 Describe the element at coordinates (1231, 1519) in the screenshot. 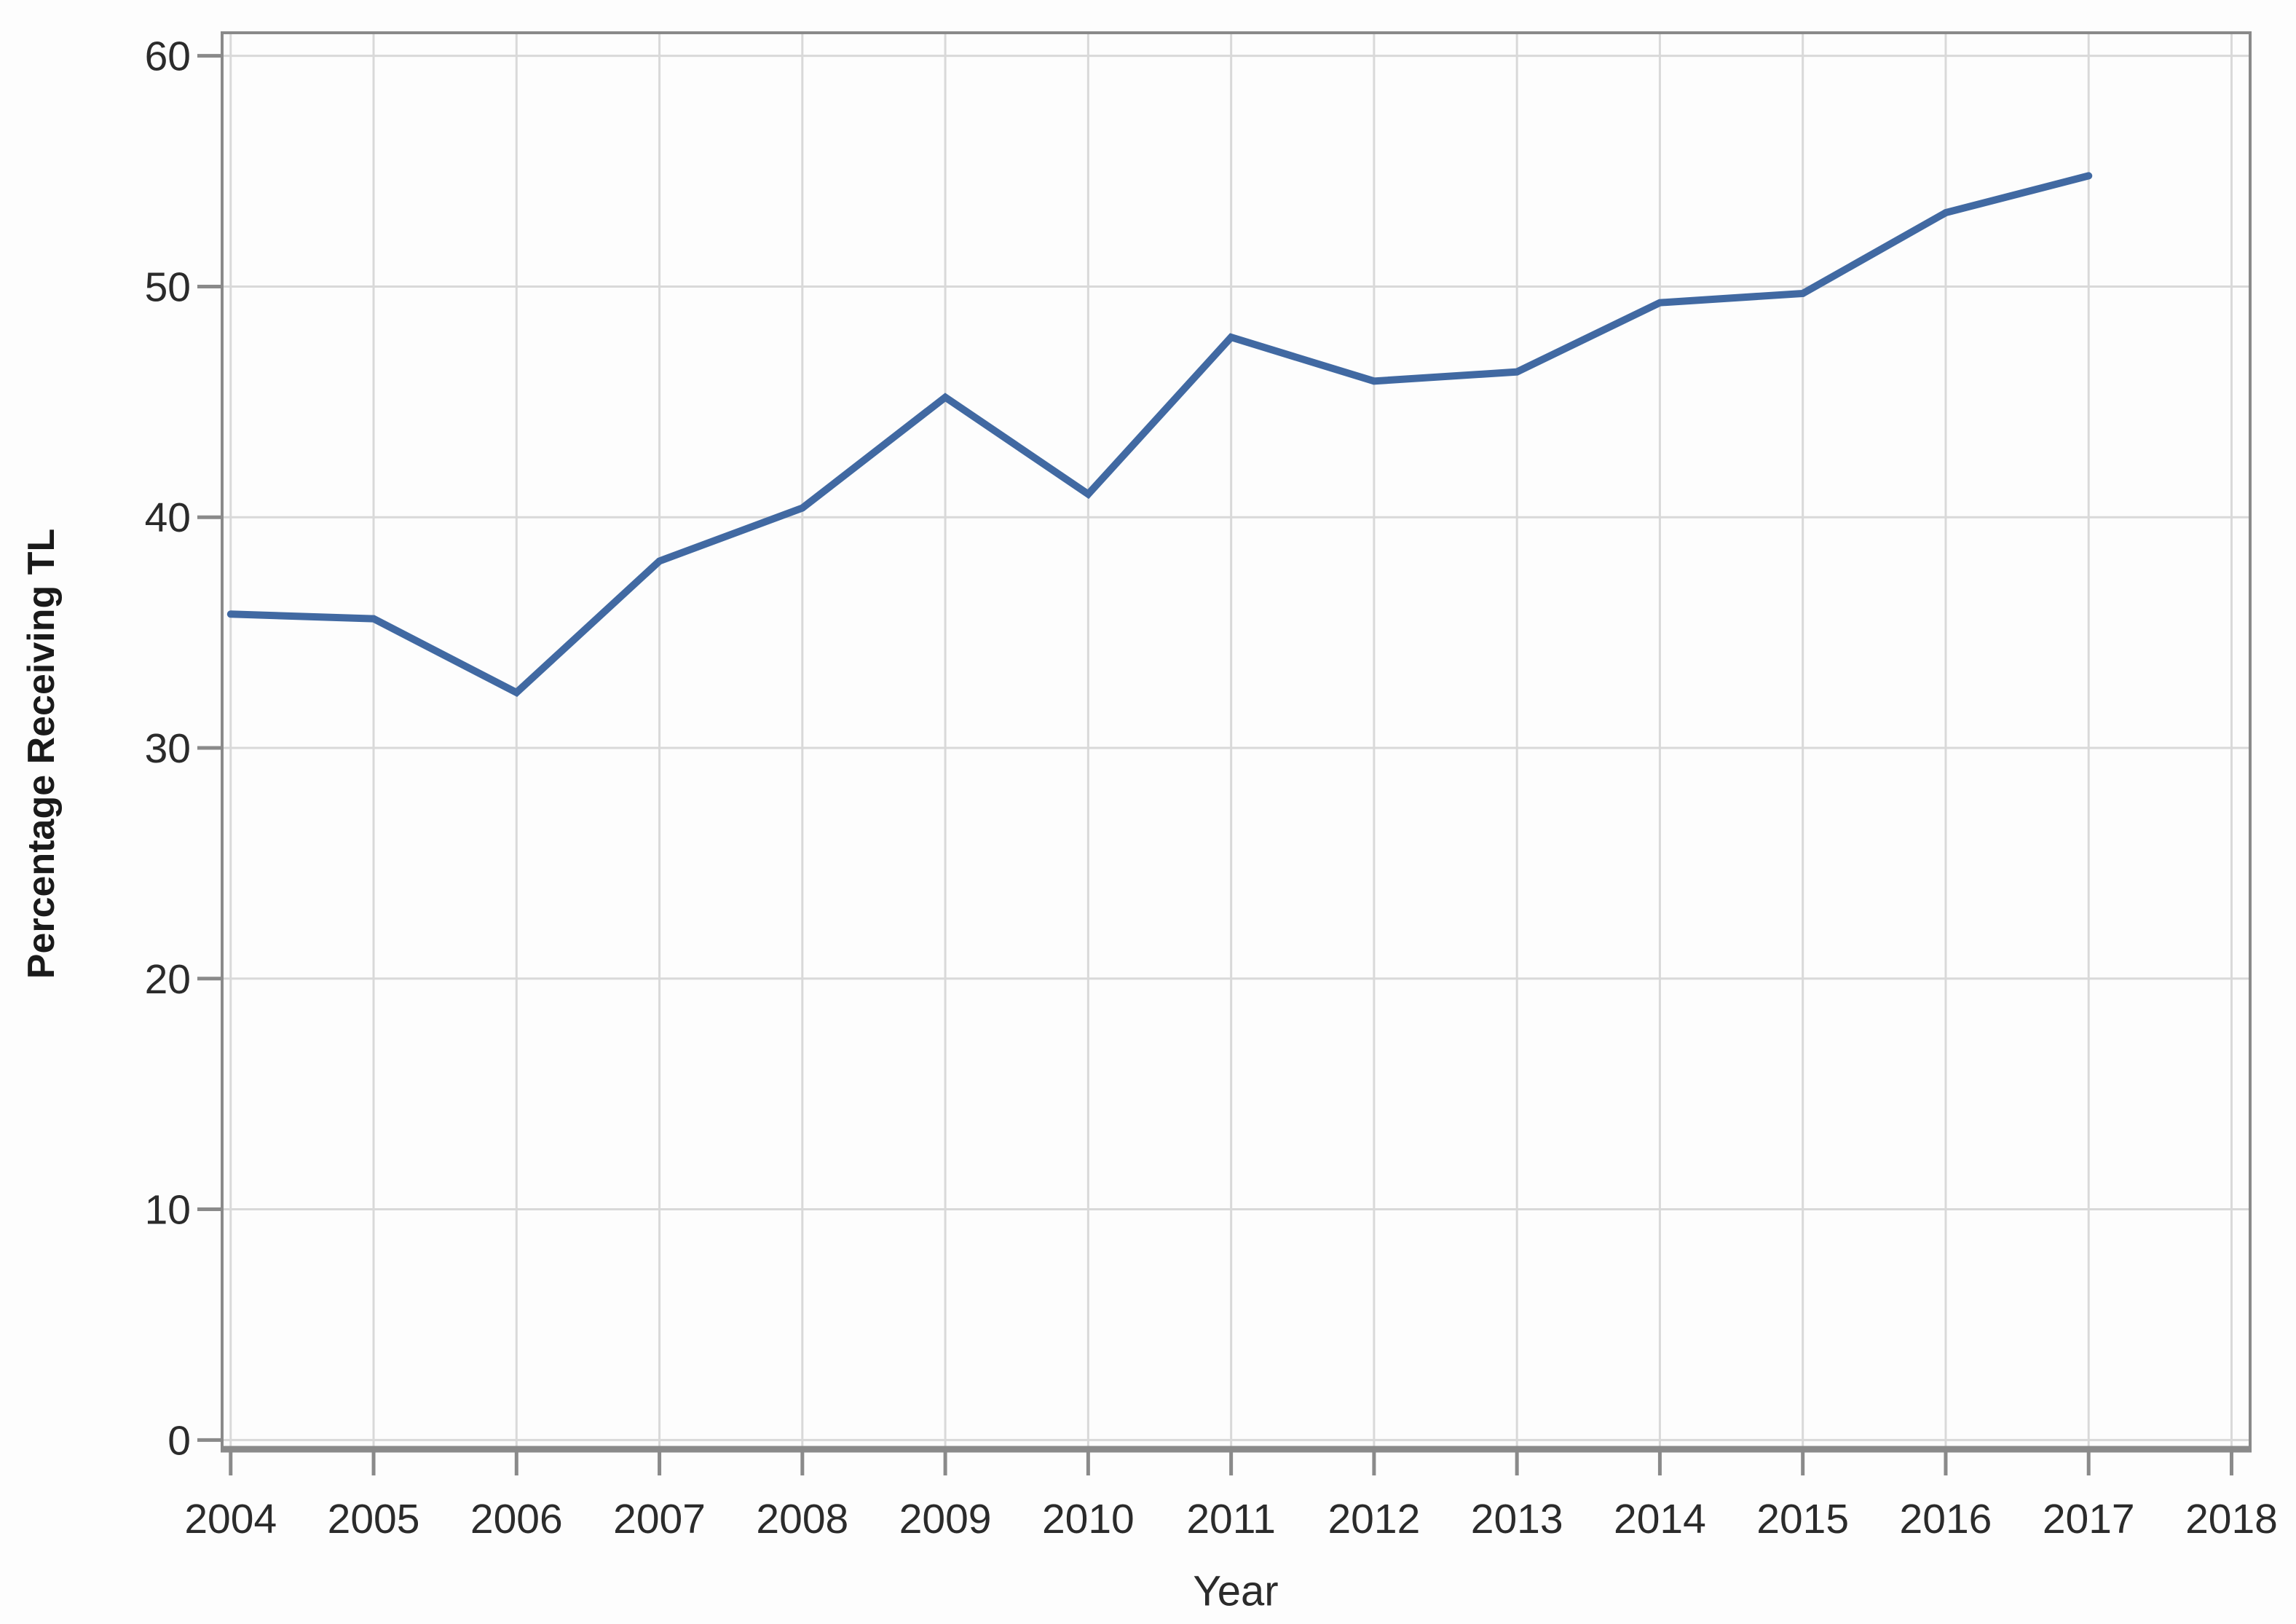

I see `x-tick-label: 2011` at that location.